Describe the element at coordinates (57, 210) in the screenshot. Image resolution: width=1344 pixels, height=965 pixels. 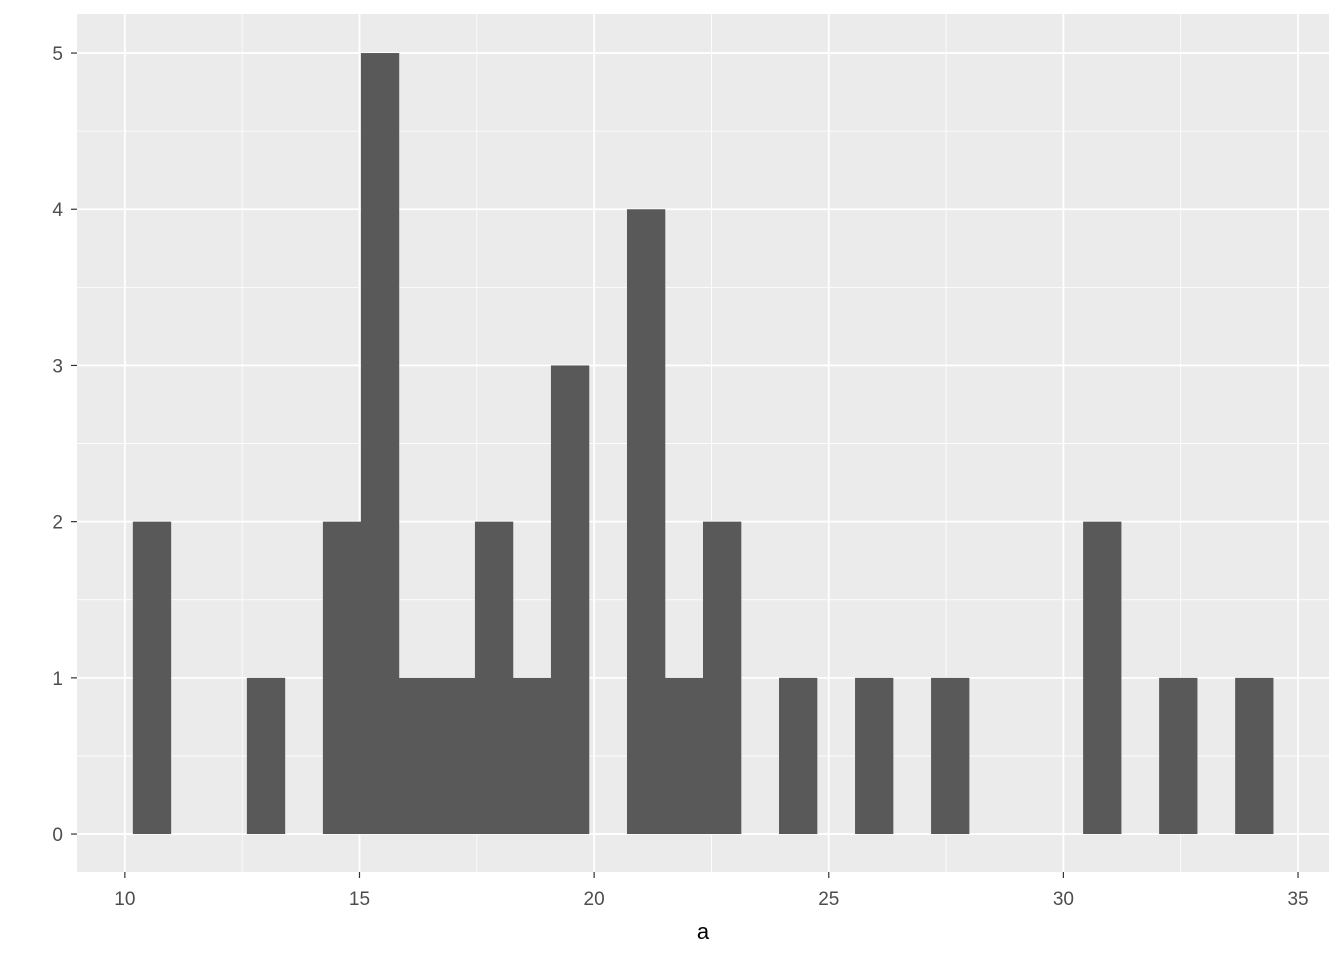
I see `y-tick-label: 4` at that location.